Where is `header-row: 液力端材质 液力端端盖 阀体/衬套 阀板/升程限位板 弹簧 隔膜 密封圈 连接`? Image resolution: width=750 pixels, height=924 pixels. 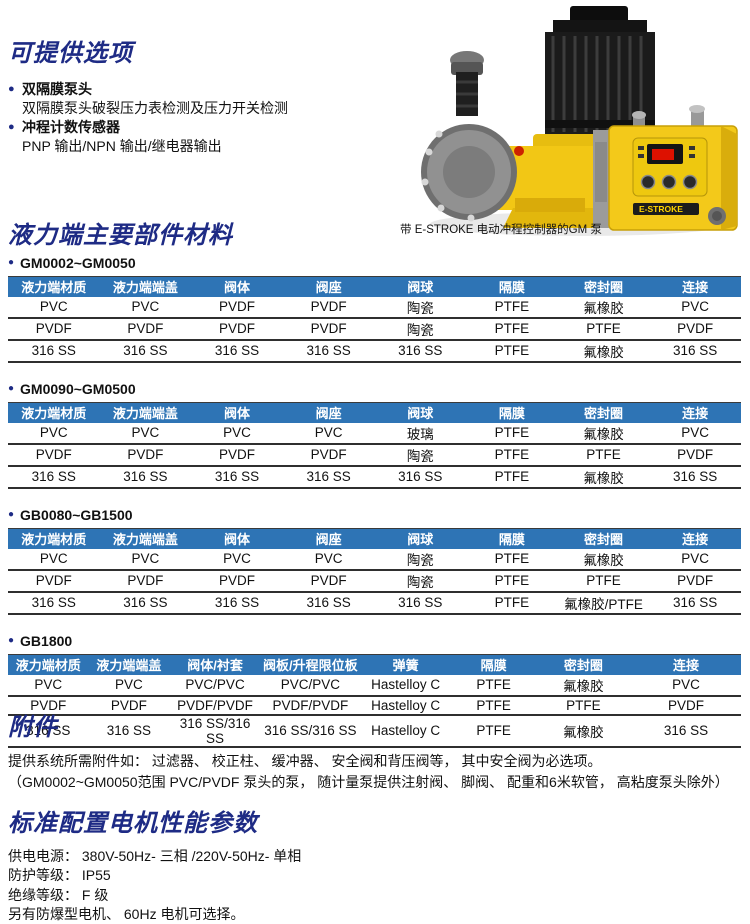 header-row: 液力端材质 液力端端盖 阀体/衬套 阀板/升程限位板 弹簧 隔膜 密封圈 连接 is located at coordinates (374, 664).